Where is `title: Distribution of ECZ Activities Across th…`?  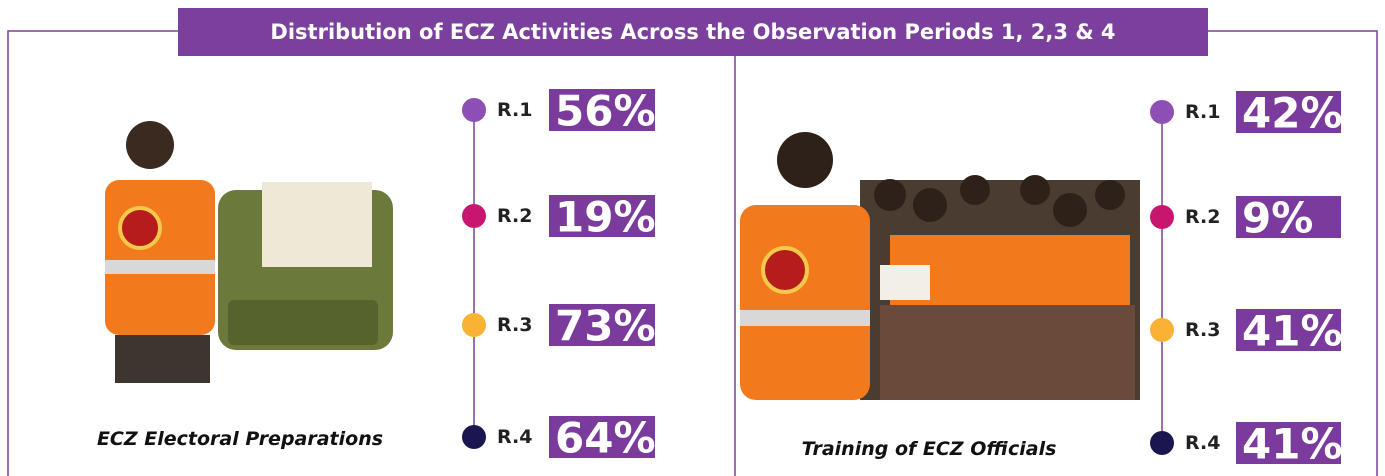
title: Distribution of ECZ Activities Across th… is located at coordinates (692, 32).